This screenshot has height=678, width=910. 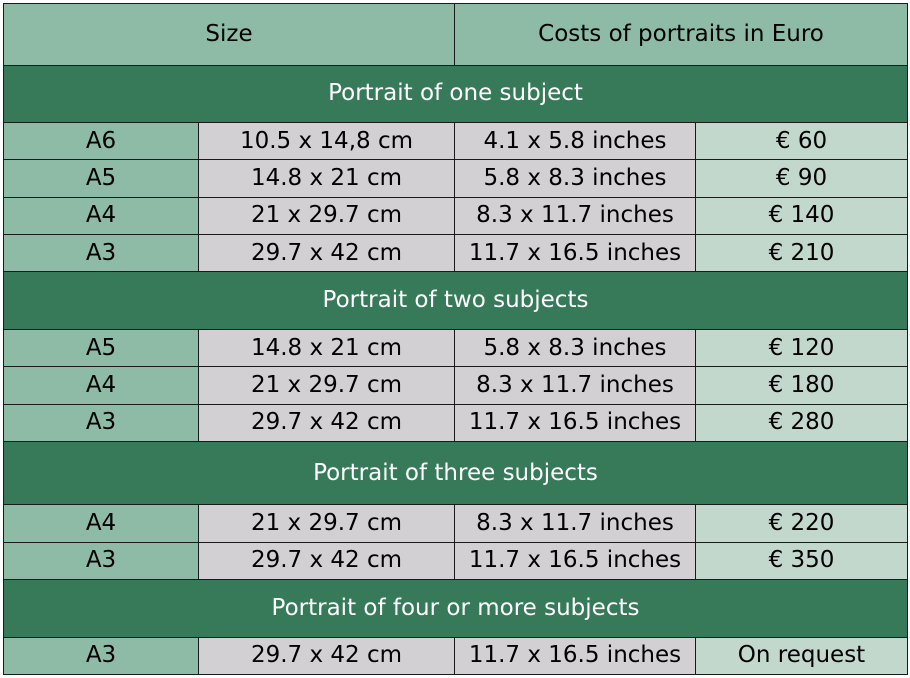 I want to click on price-cell: On request, so click(x=801, y=656).